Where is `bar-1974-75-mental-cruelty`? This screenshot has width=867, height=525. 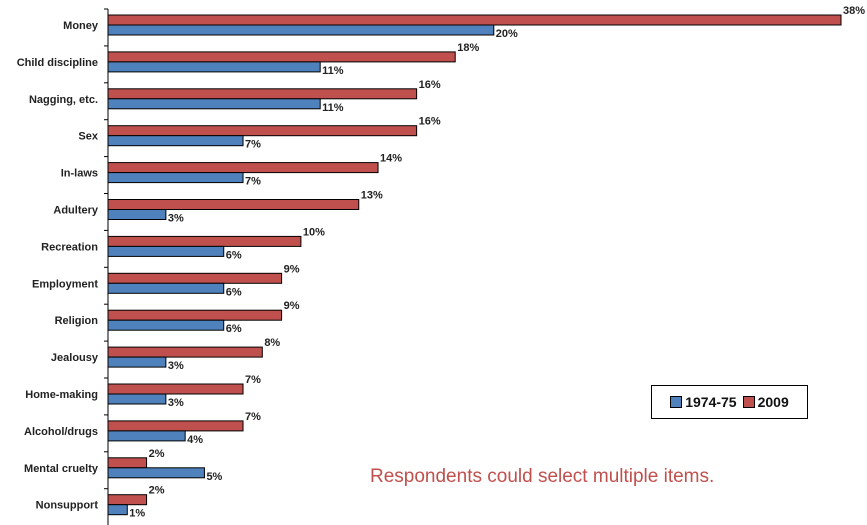 bar-1974-75-mental-cruelty is located at coordinates (156, 473).